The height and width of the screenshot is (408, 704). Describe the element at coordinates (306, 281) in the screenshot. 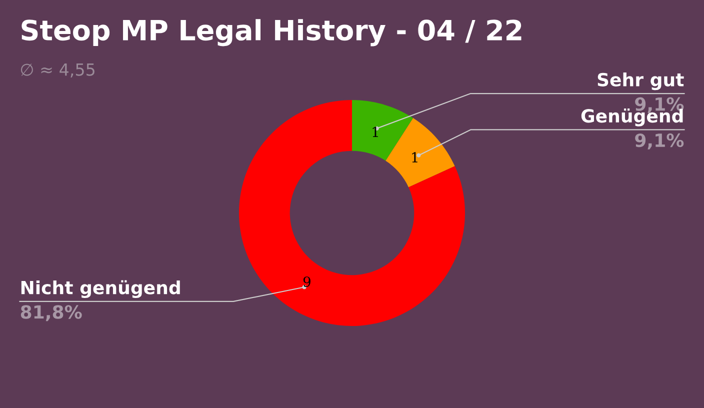

I see `text: 9` at that location.